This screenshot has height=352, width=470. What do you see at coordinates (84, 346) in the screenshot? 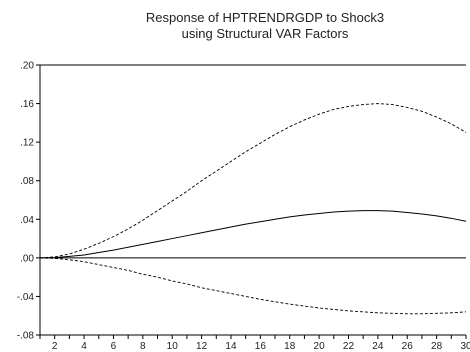
I see `x-tick-label: 4` at bounding box center [84, 346].